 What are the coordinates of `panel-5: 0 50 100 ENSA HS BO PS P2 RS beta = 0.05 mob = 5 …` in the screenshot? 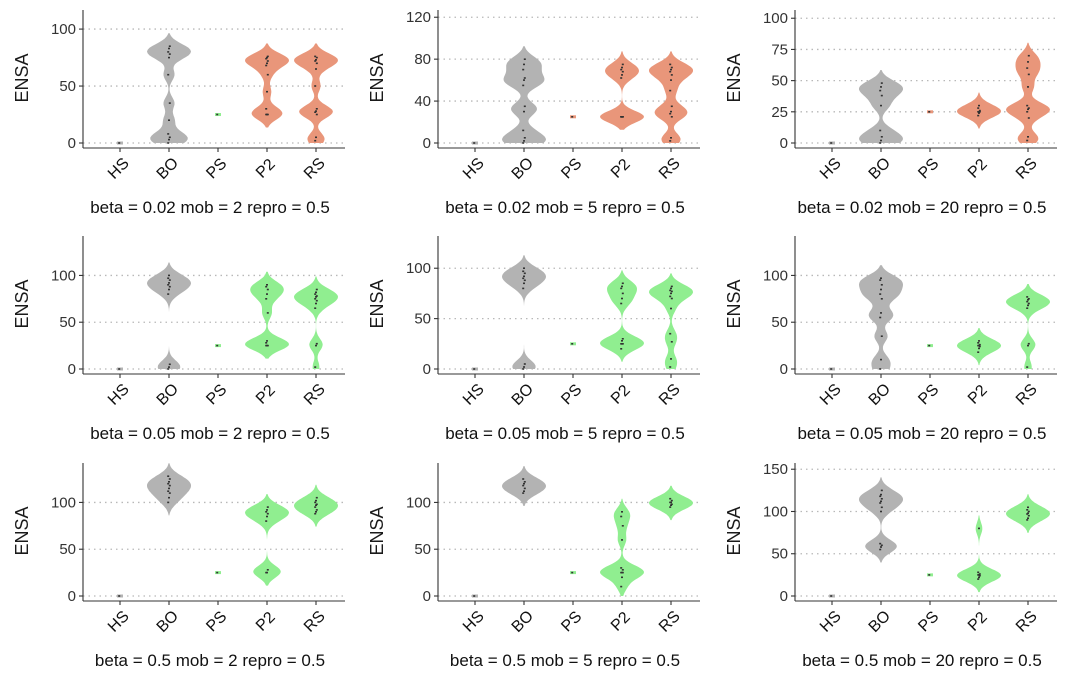 It's located at (533, 339).